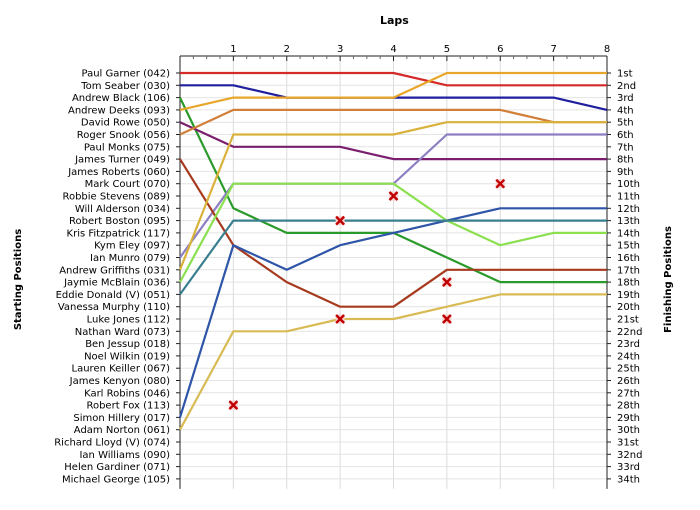 The image size is (700, 510). I want to click on finish-label: 28th, so click(628, 406).